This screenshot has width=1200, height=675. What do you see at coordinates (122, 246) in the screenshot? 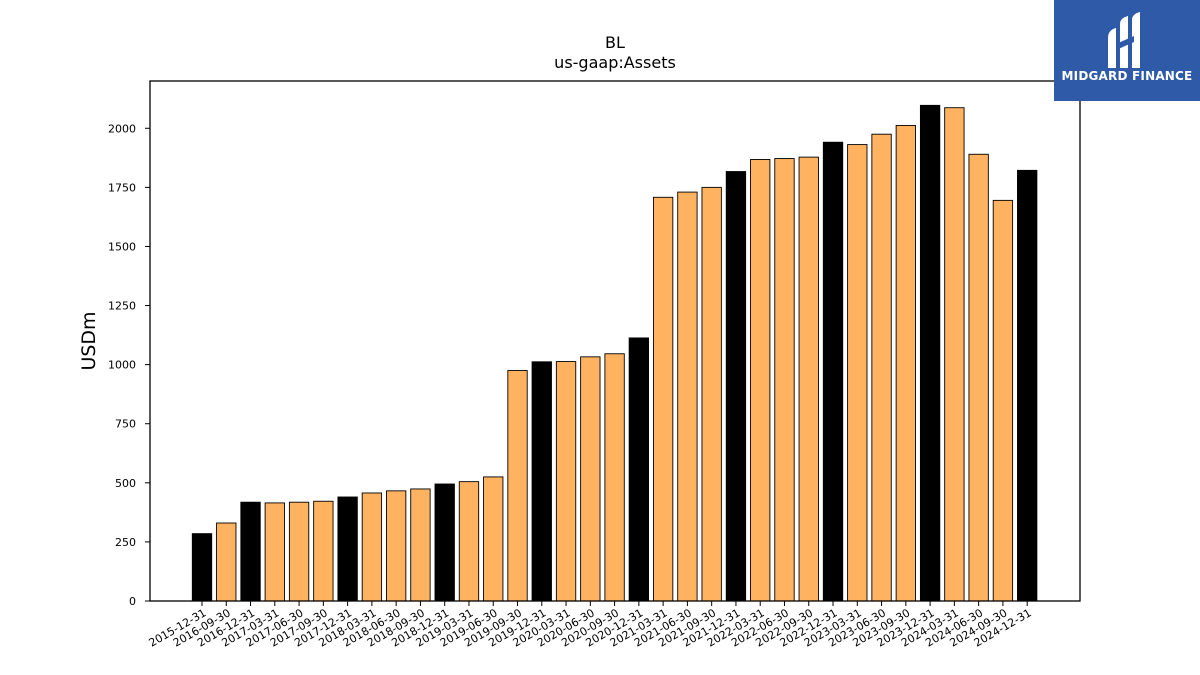
I see `y-tick-label: 1500` at bounding box center [122, 246].